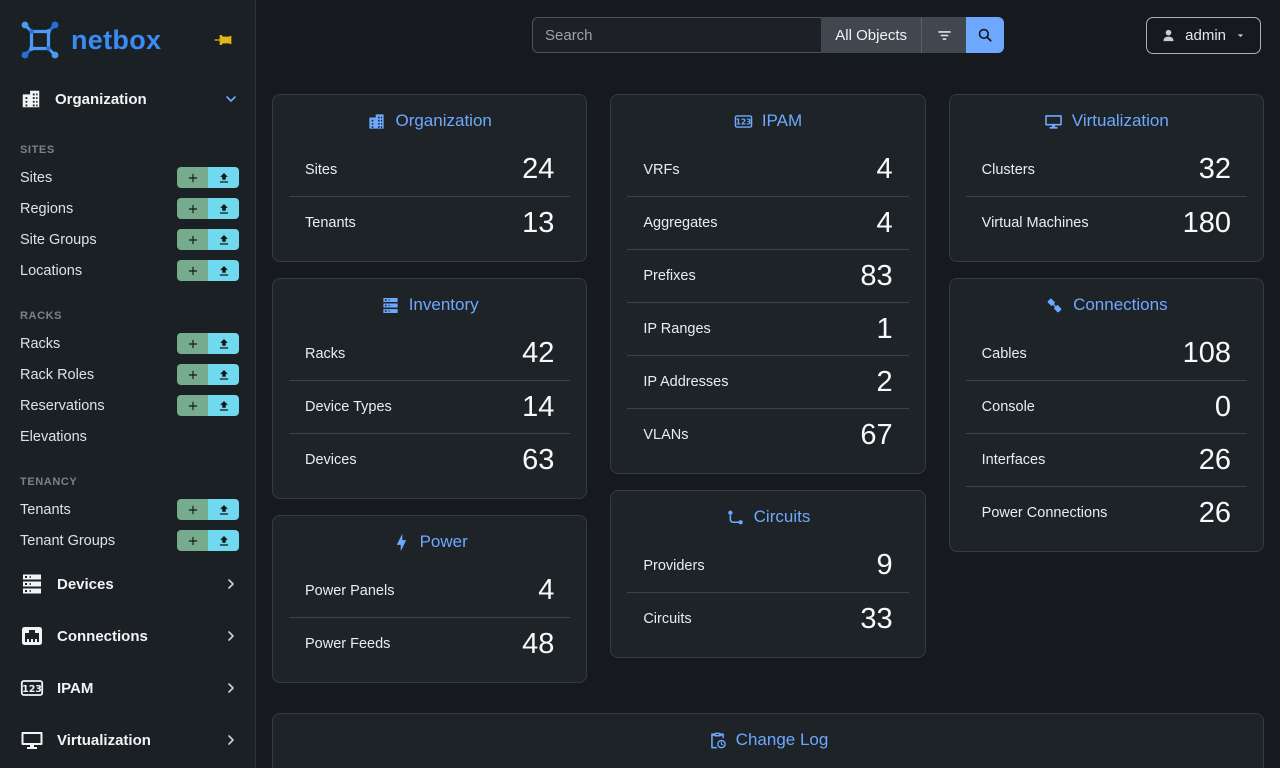  I want to click on card-title-power: Power, so click(429, 540).